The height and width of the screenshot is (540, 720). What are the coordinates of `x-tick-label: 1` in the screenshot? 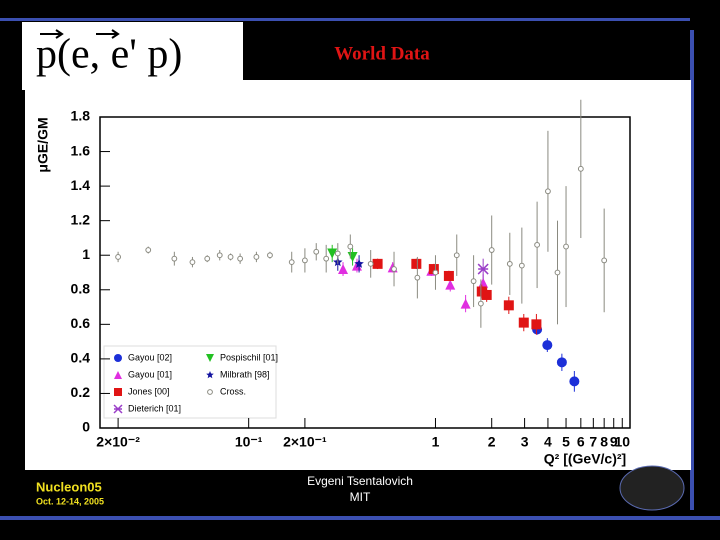 It's located at (436, 442).